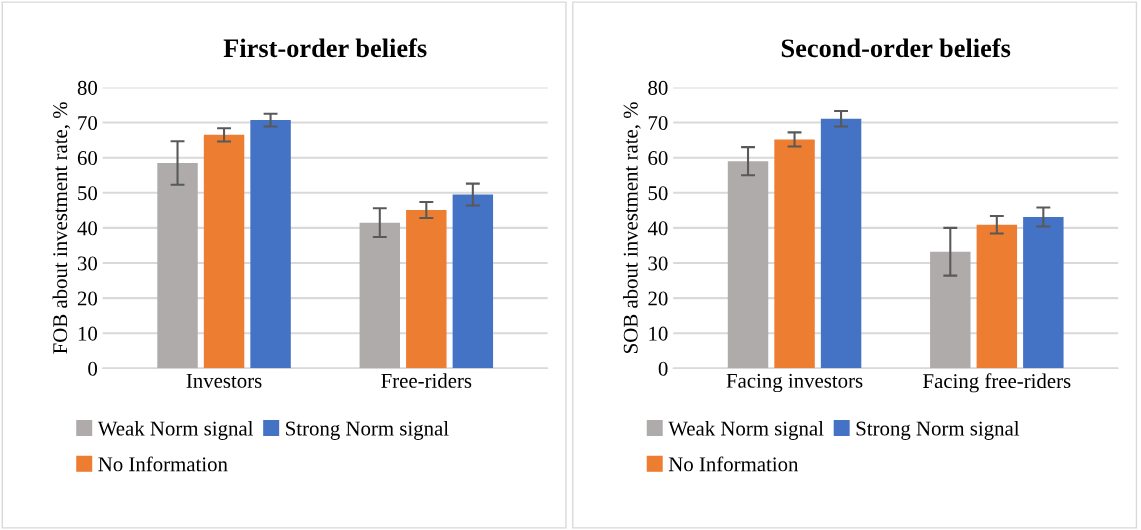 The image size is (1141, 530). Describe the element at coordinates (896, 48) in the screenshot. I see `chart-title: Second-order beliefs` at that location.